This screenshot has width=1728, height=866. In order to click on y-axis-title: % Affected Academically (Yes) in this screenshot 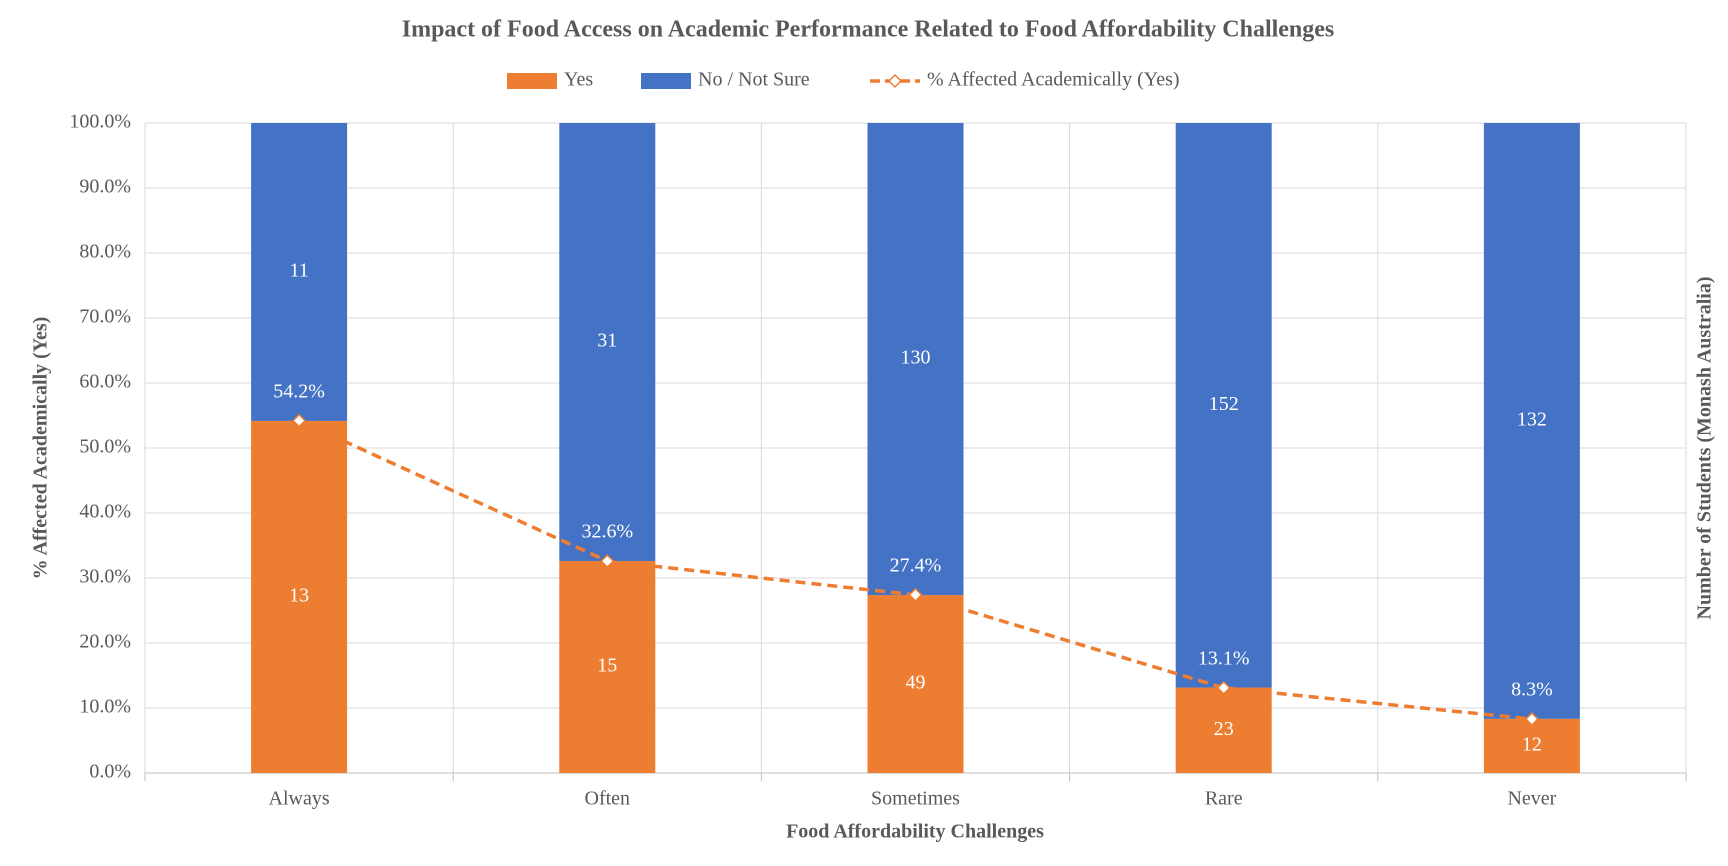, I will do `click(41, 448)`.